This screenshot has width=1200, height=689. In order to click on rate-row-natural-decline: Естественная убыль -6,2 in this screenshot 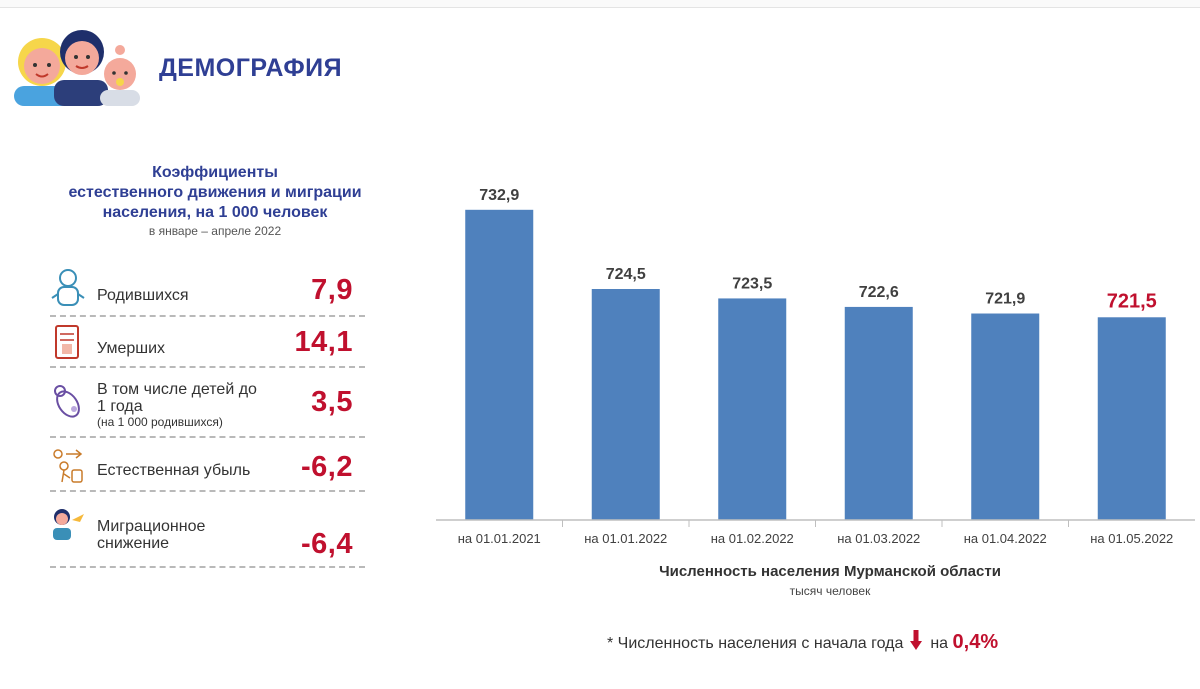, I will do `click(202, 469)`.